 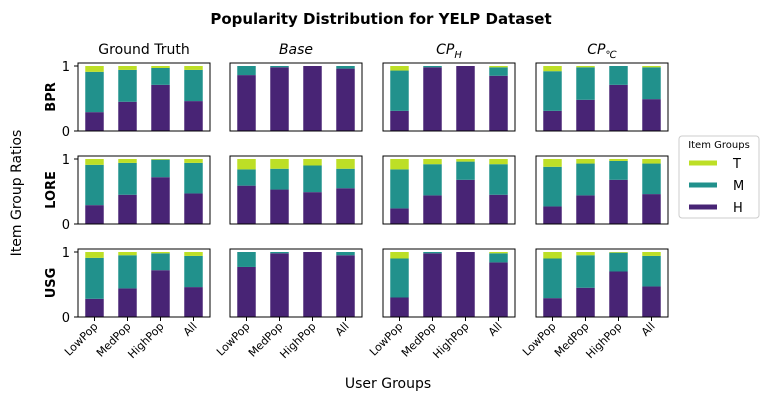 I want to click on bar-lore-1-medpop-T, so click(x=127, y=161).